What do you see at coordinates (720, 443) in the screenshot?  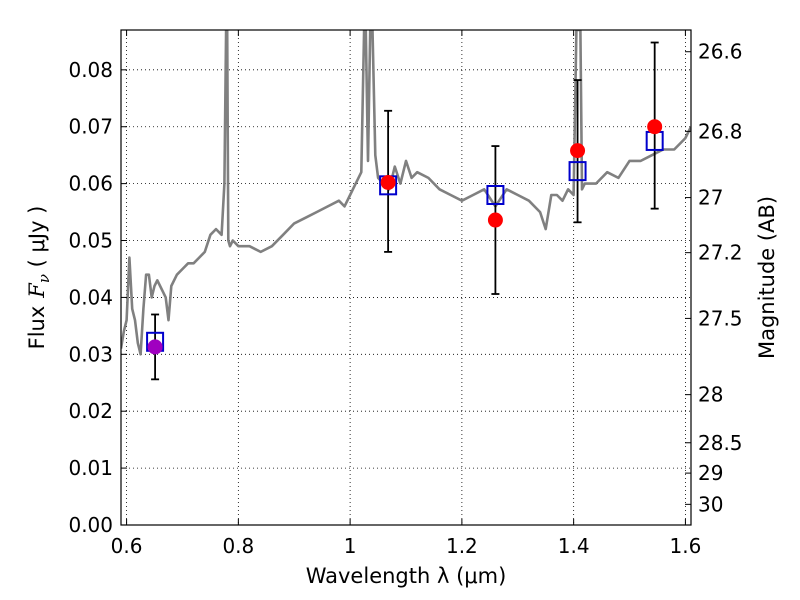 I see `right-tick-label: 28.5` at bounding box center [720, 443].